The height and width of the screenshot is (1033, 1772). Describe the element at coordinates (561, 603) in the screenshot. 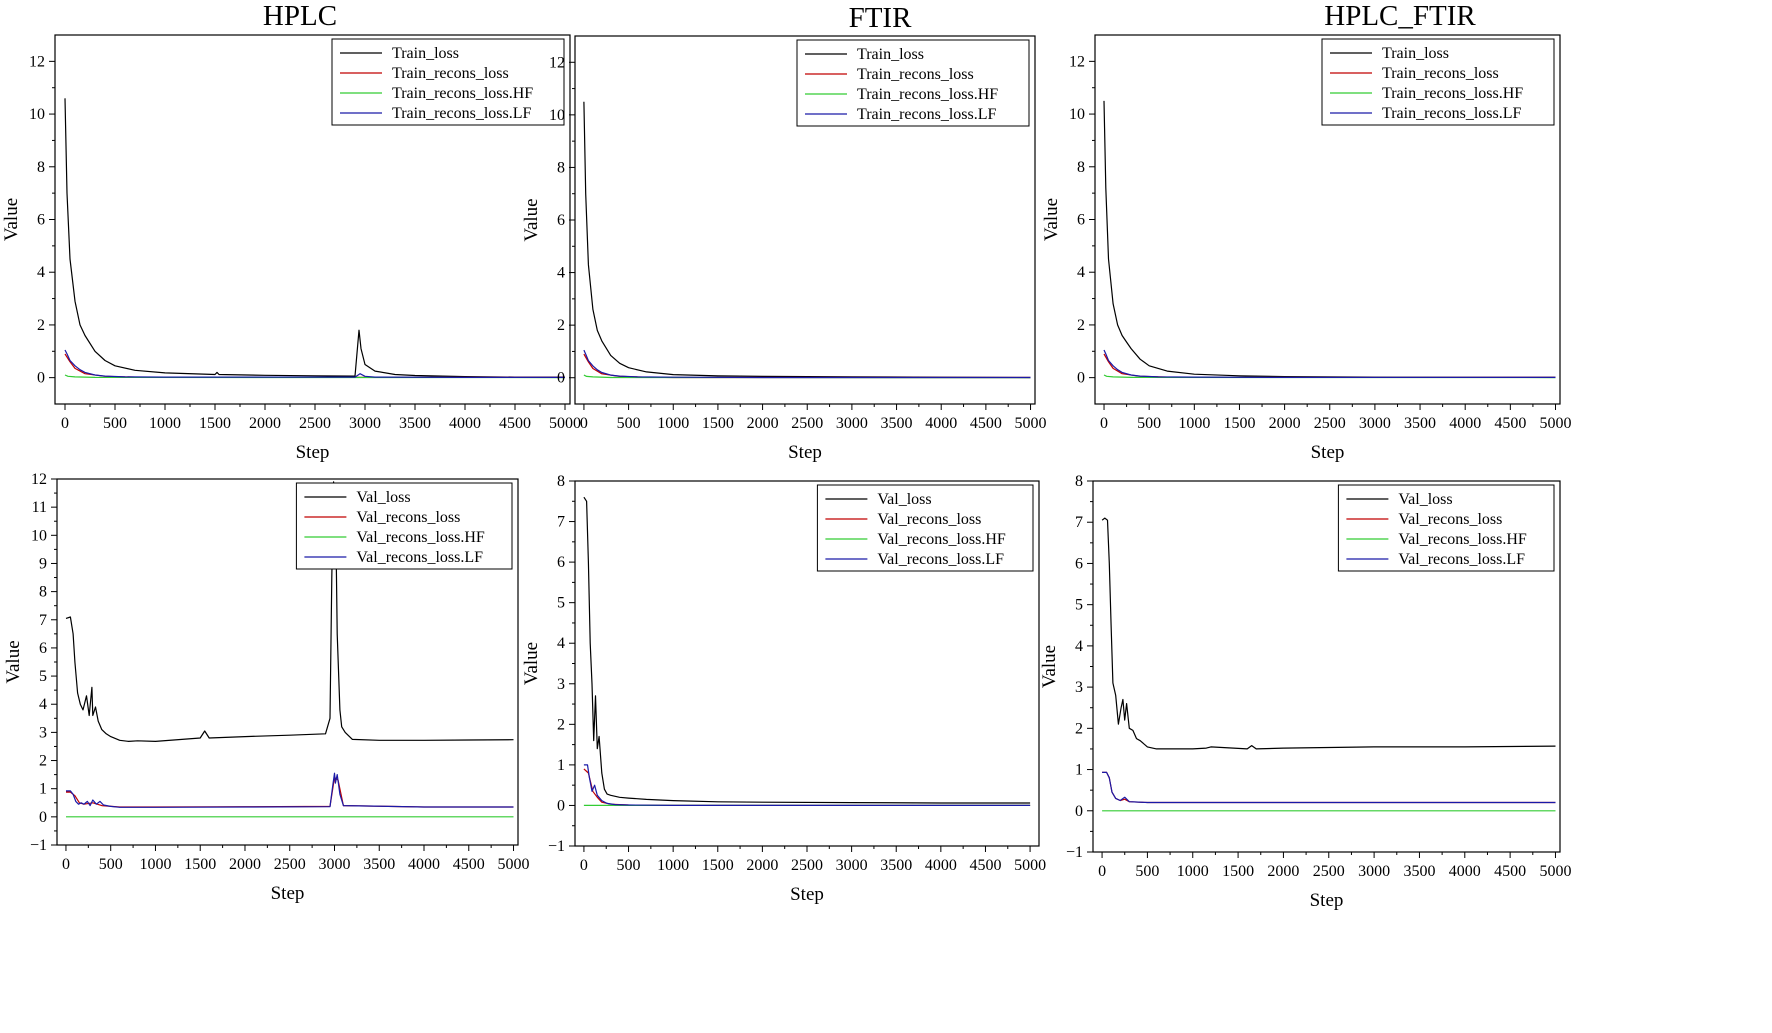

I see `y-tick-label: 5` at that location.